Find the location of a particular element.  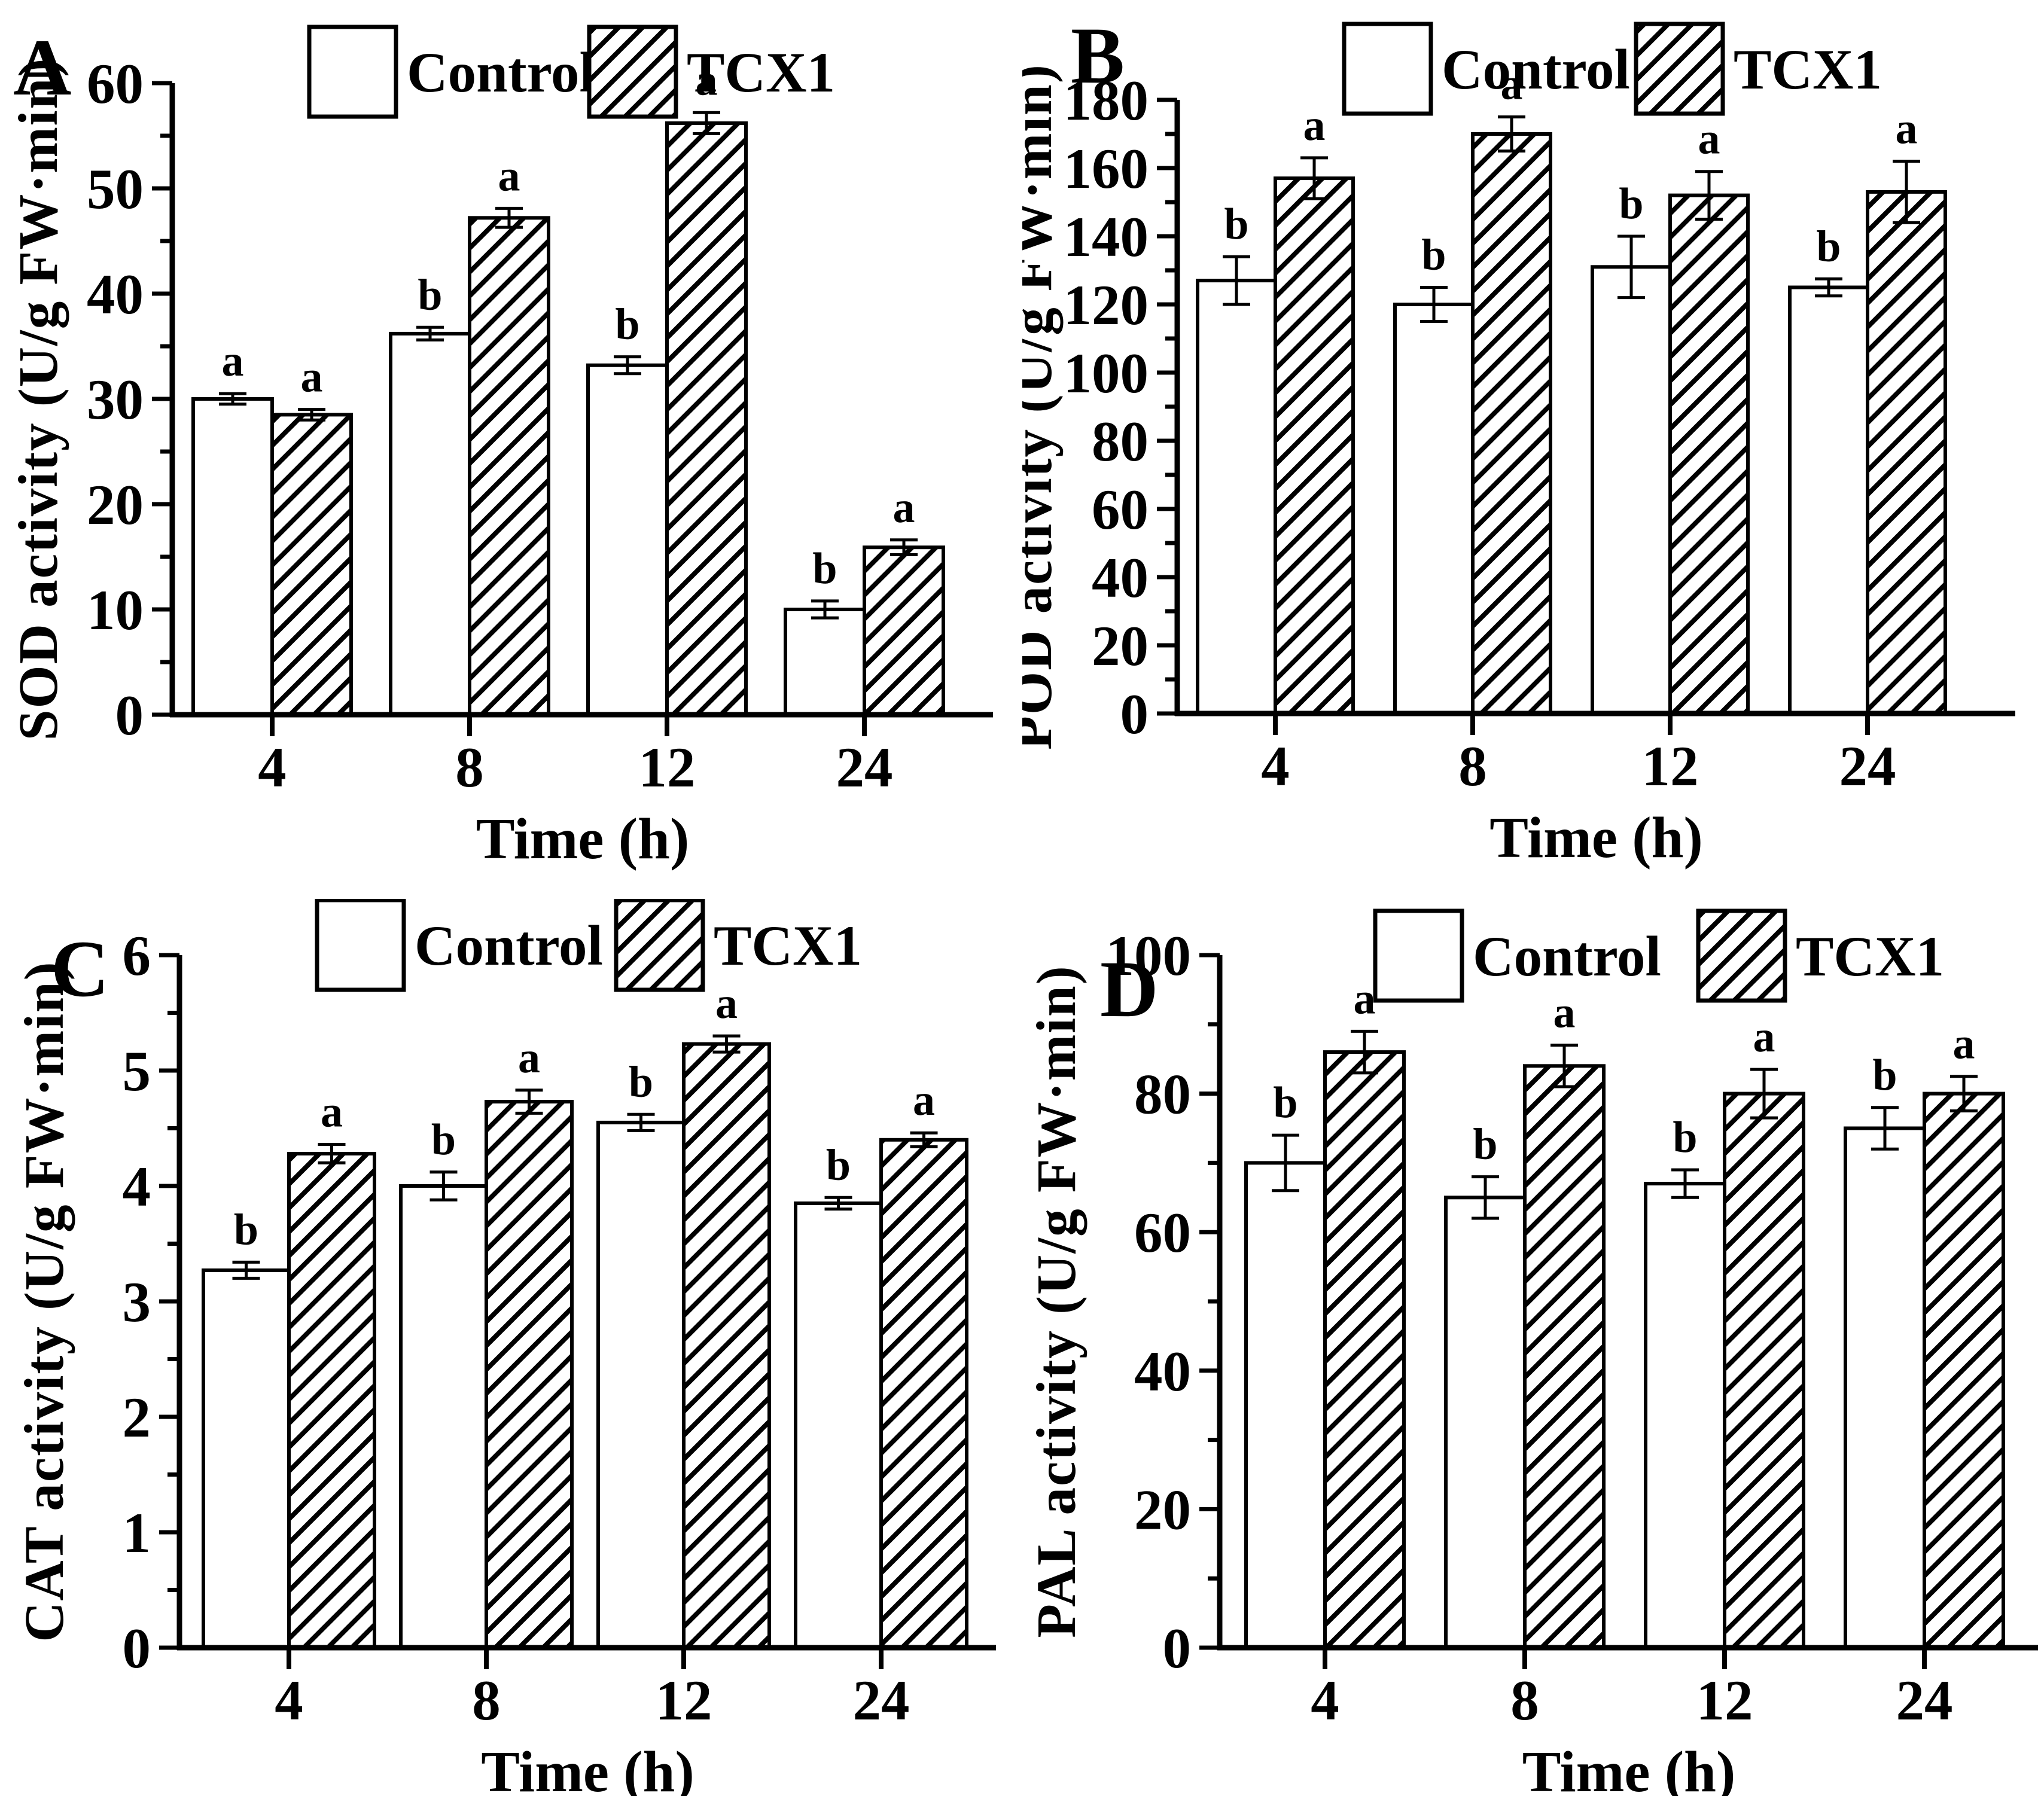

bar-control-24h is located at coordinates (825, 662).